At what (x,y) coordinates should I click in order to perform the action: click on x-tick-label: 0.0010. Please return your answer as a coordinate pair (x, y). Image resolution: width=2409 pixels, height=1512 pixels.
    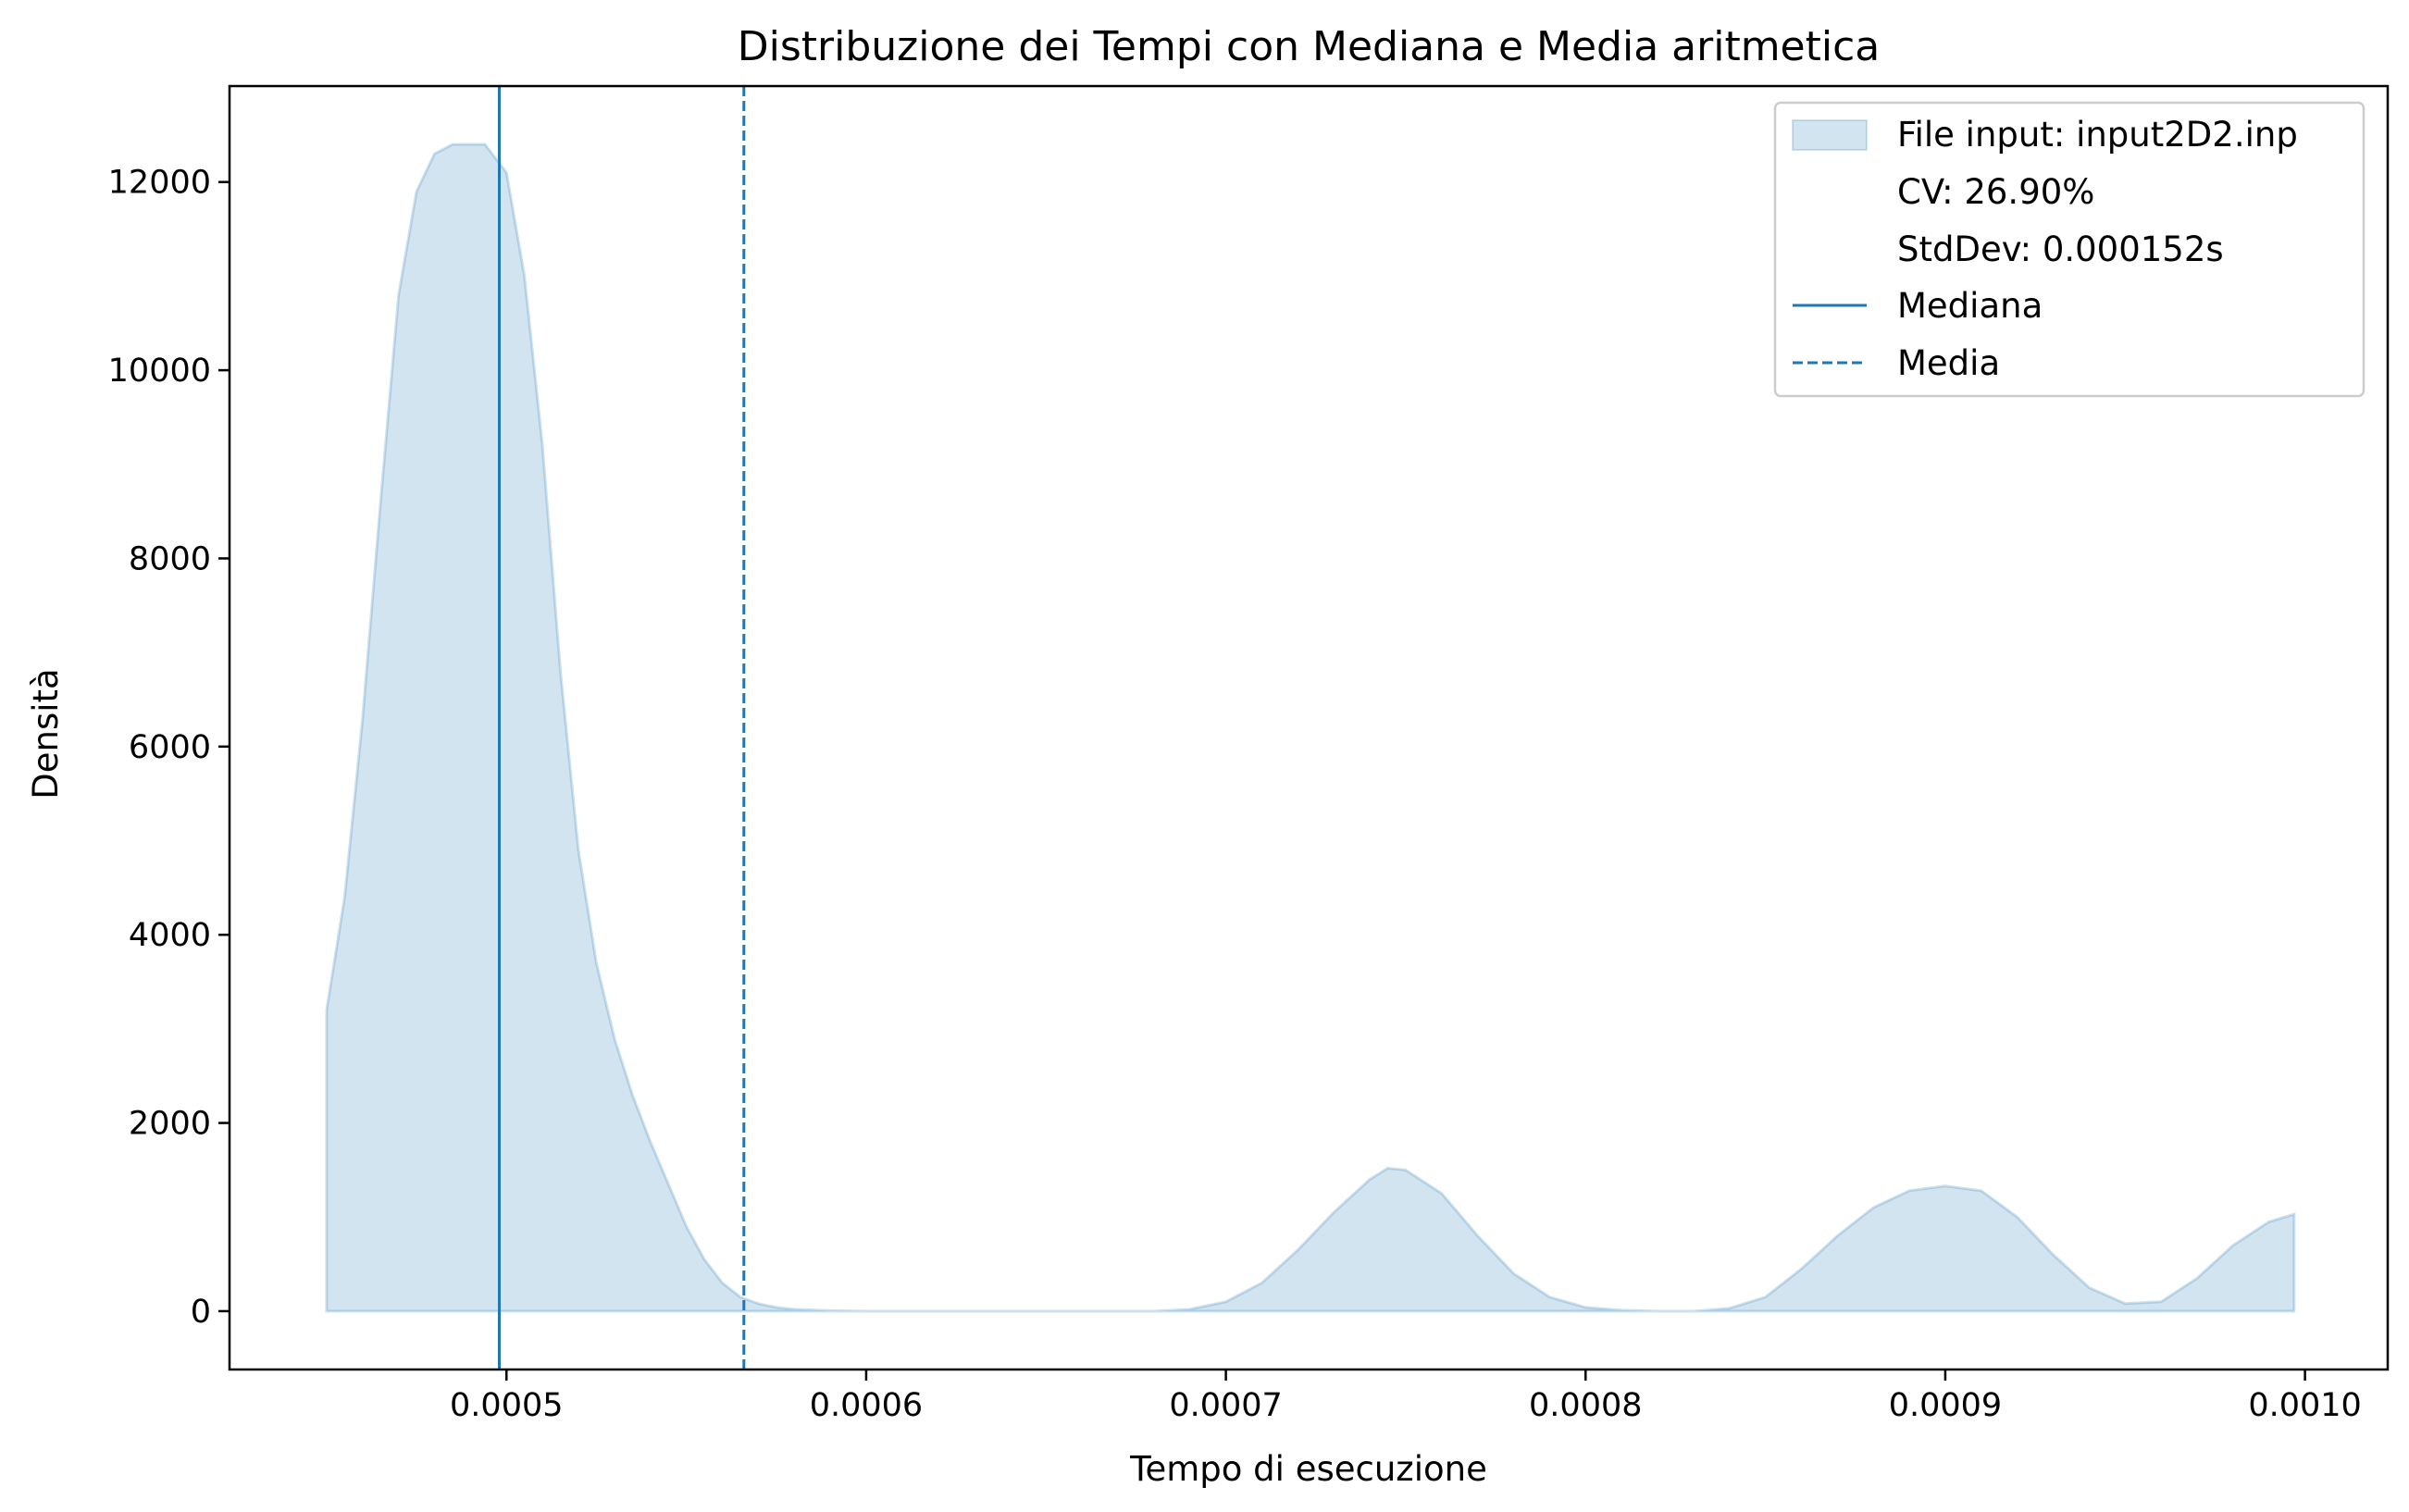
    Looking at the image, I should click on (2304, 1405).